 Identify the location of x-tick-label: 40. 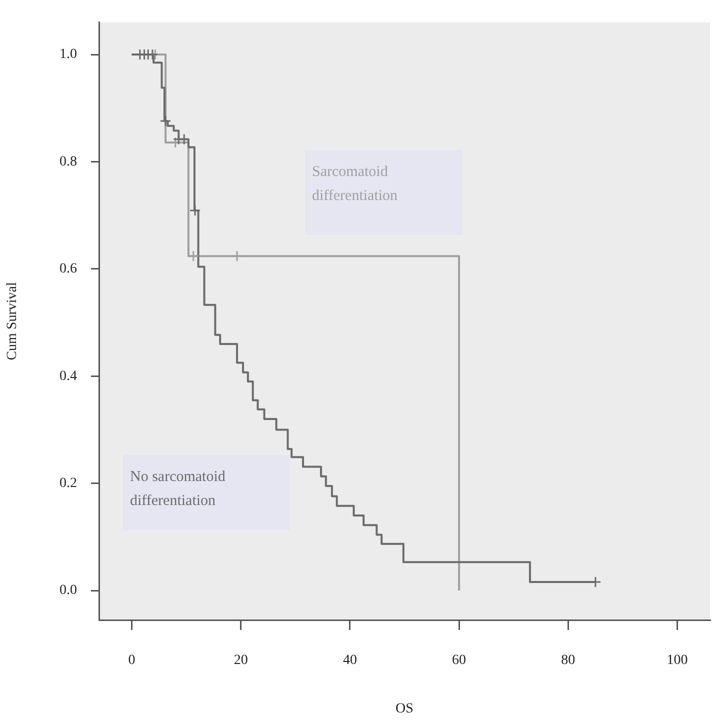
(349, 660).